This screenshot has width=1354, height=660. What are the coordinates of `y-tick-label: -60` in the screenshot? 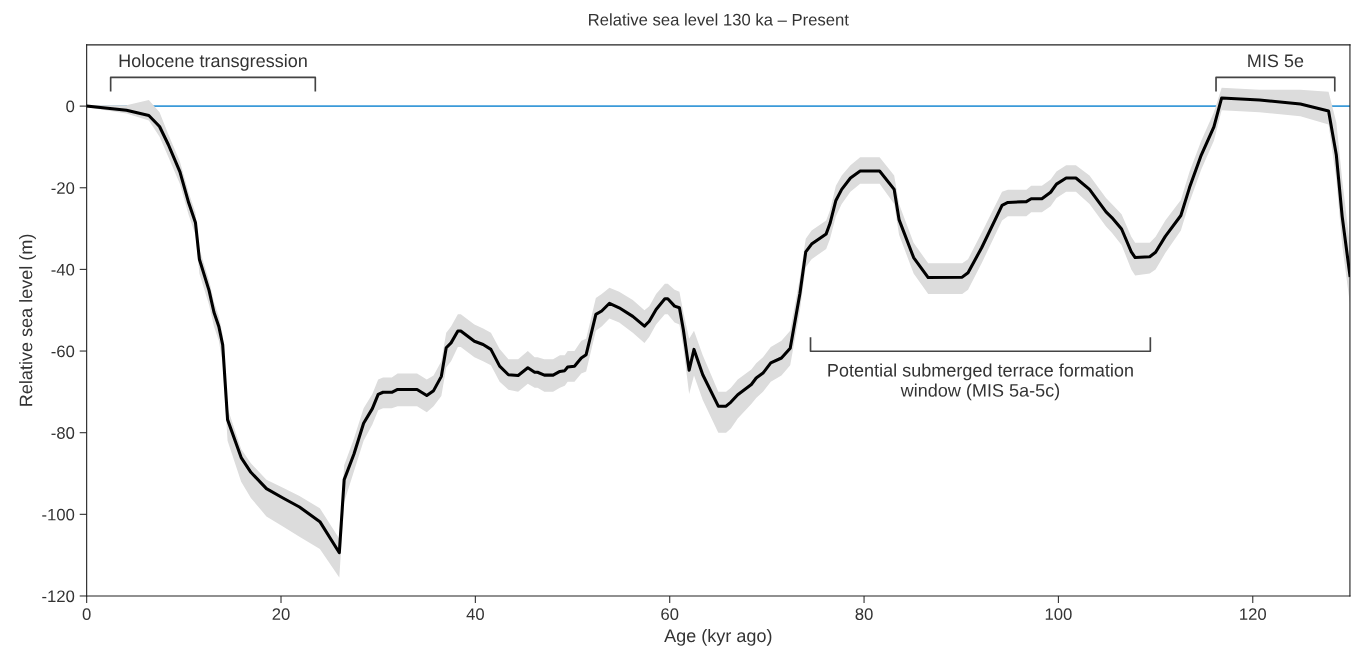 It's located at (63, 351).